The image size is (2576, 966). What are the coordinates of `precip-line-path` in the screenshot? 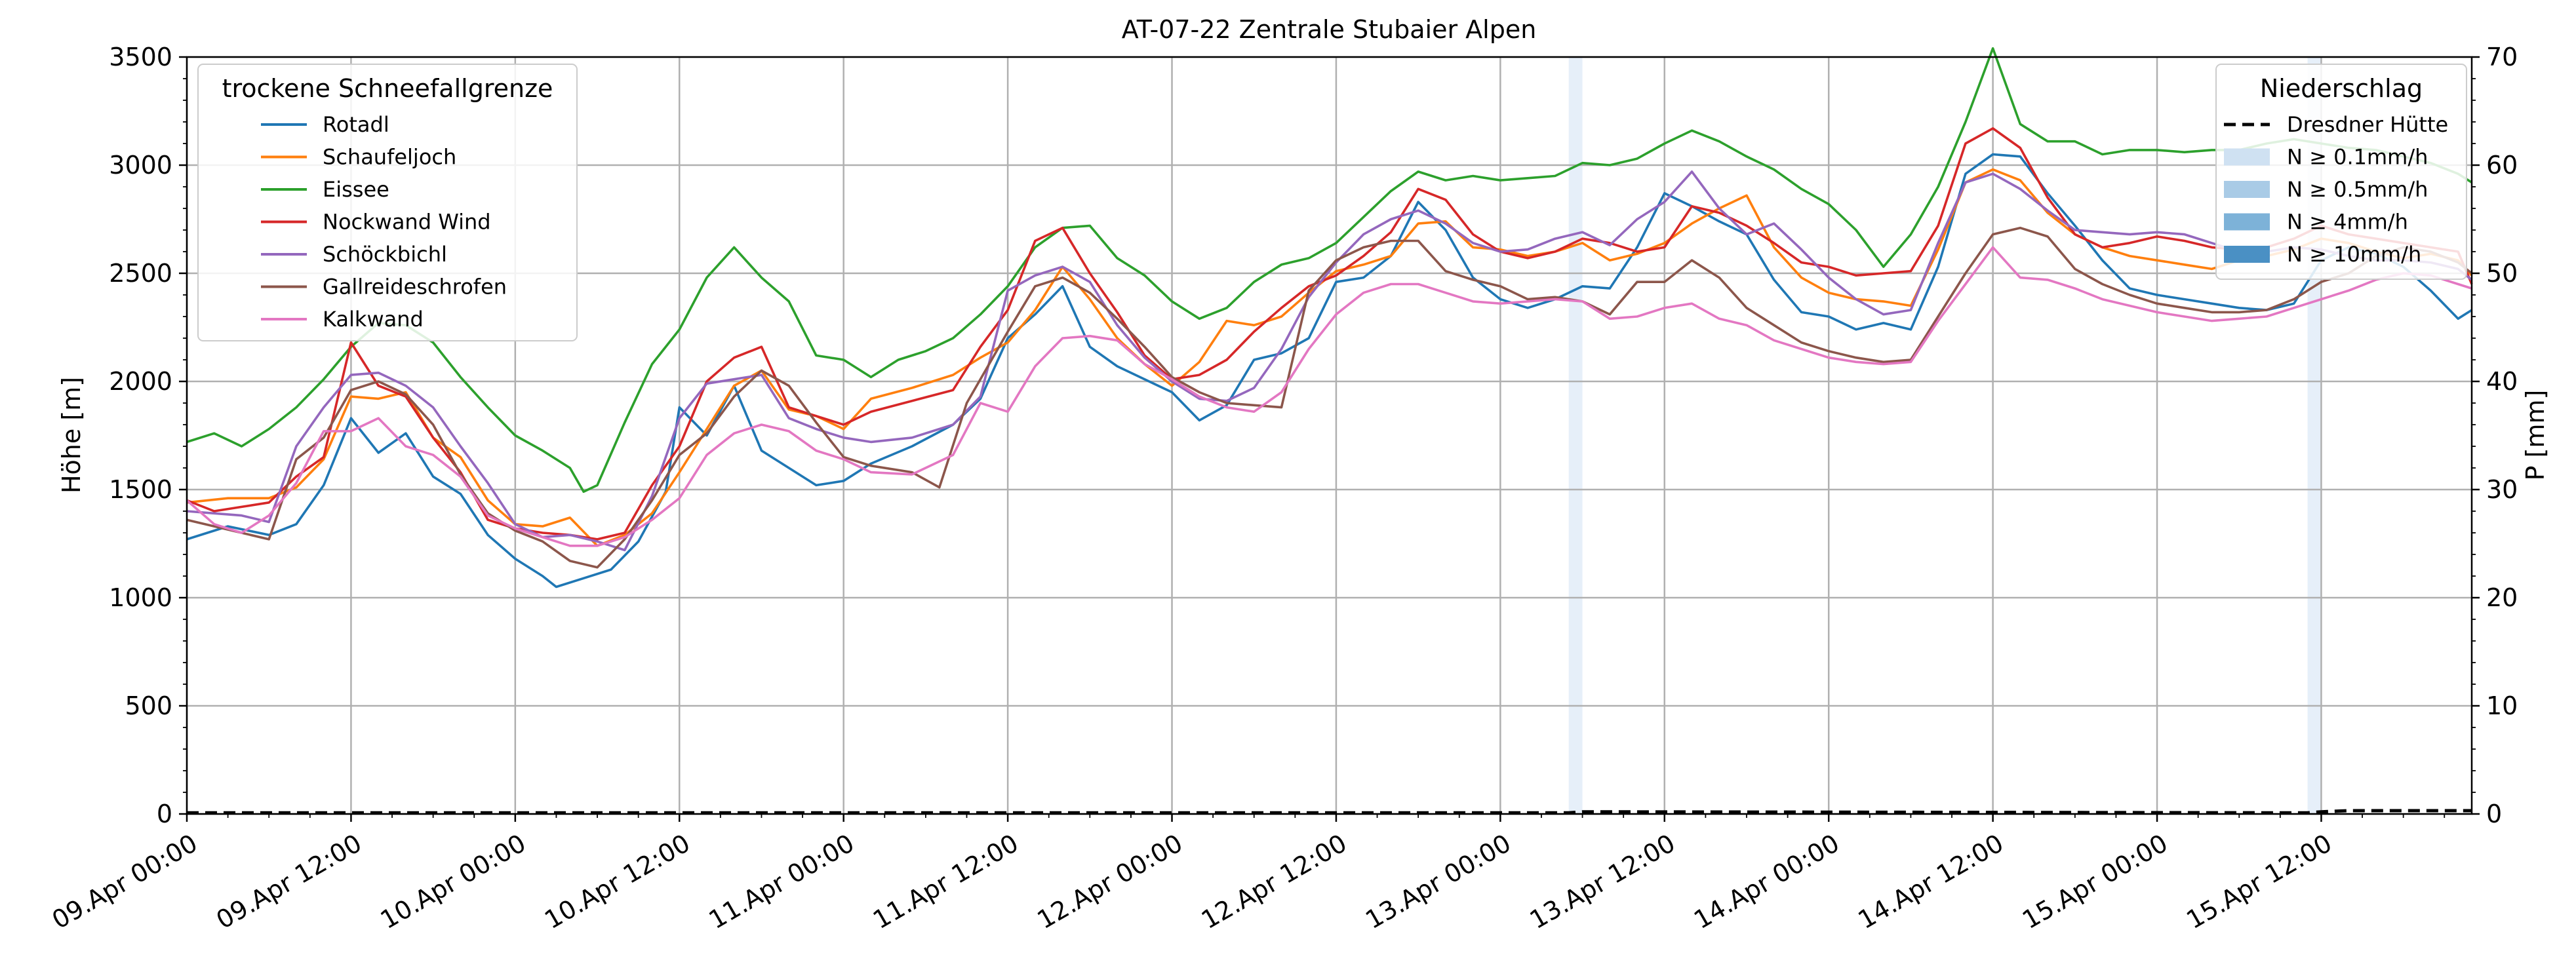 It's located at (1329, 812).